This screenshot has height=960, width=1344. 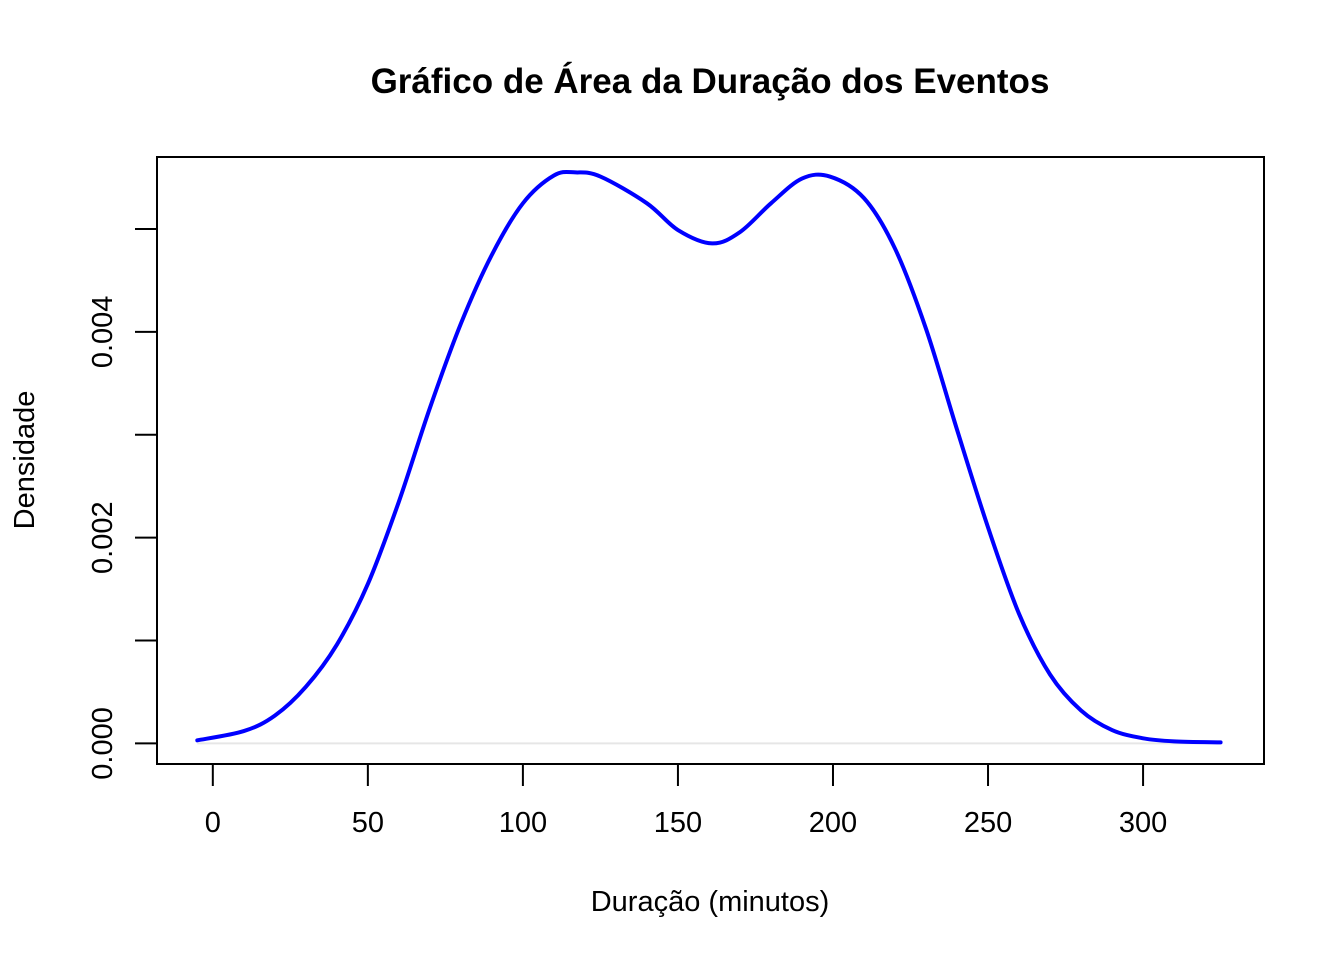 I want to click on x-tick-label: 150, so click(x=678, y=823).